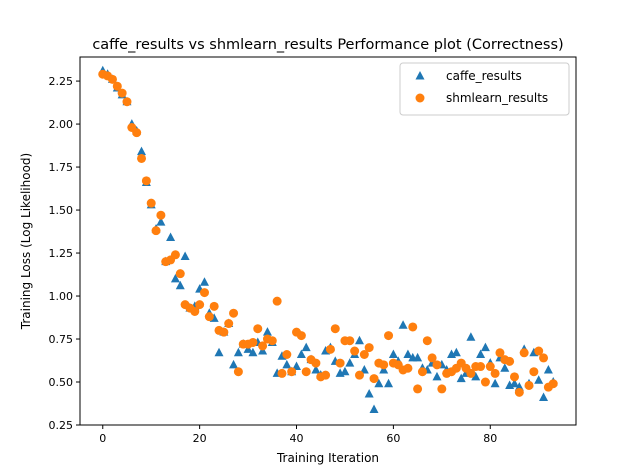 The width and height of the screenshot is (640, 474). What do you see at coordinates (61, 425) in the screenshot?
I see `y-tick-label: 0.25` at bounding box center [61, 425].